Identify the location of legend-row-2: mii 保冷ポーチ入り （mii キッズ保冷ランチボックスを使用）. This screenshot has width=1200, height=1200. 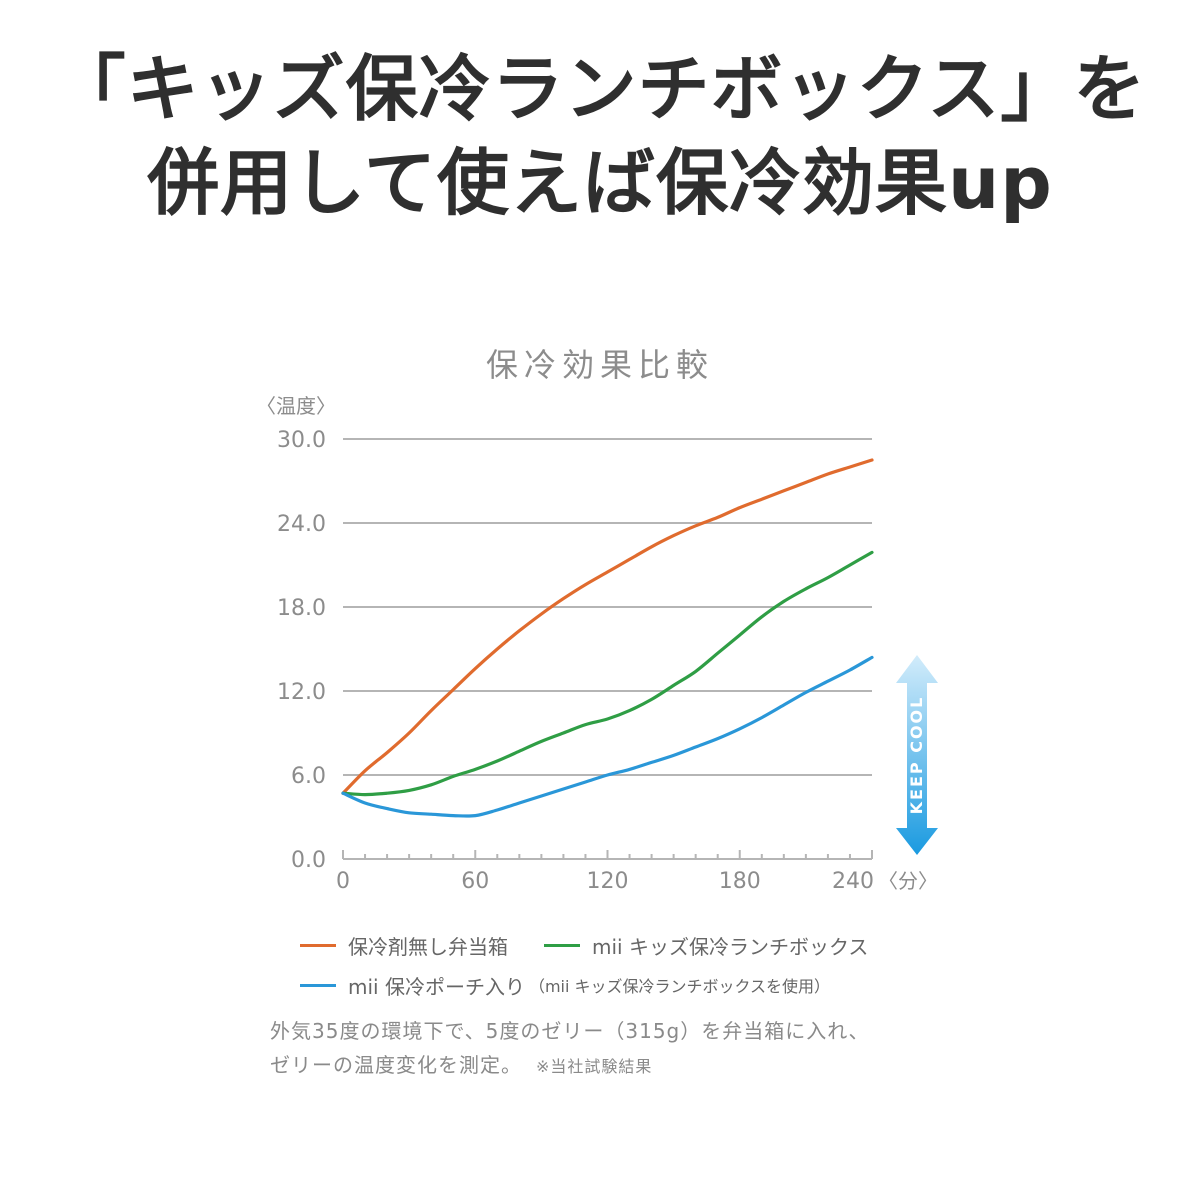
(650, 985).